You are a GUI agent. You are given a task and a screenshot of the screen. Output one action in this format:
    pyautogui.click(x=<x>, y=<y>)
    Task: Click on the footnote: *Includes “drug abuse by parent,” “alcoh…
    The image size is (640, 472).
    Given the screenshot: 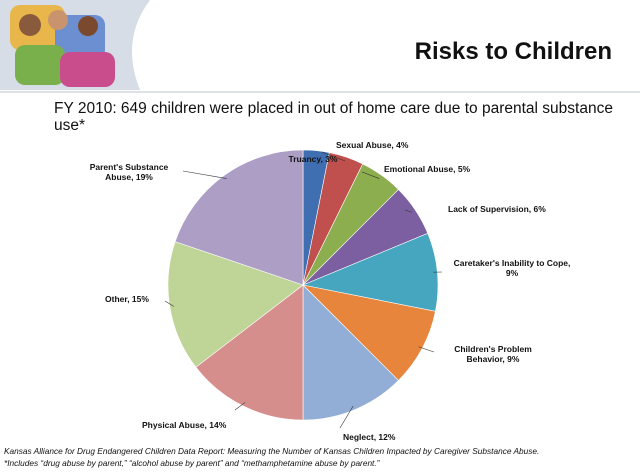 What is the action you would take?
    pyautogui.click(x=192, y=463)
    